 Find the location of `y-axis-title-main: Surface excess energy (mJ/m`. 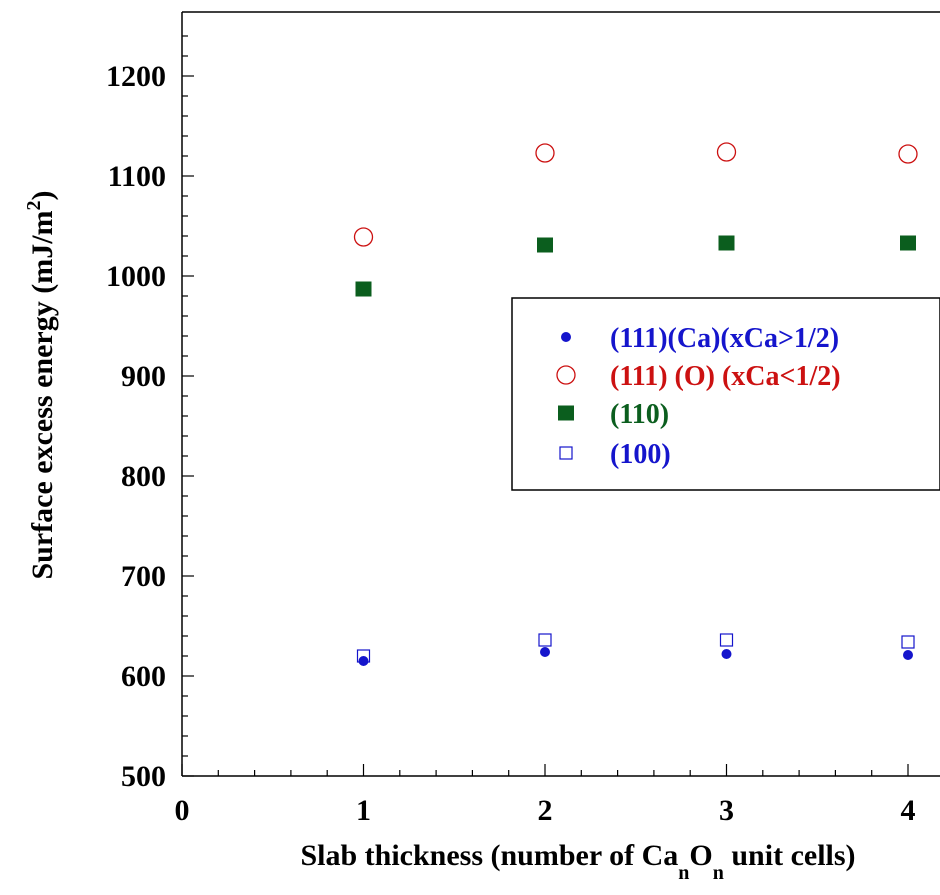

y-axis-title-main: Surface excess energy (mJ/m is located at coordinates (42, 394).